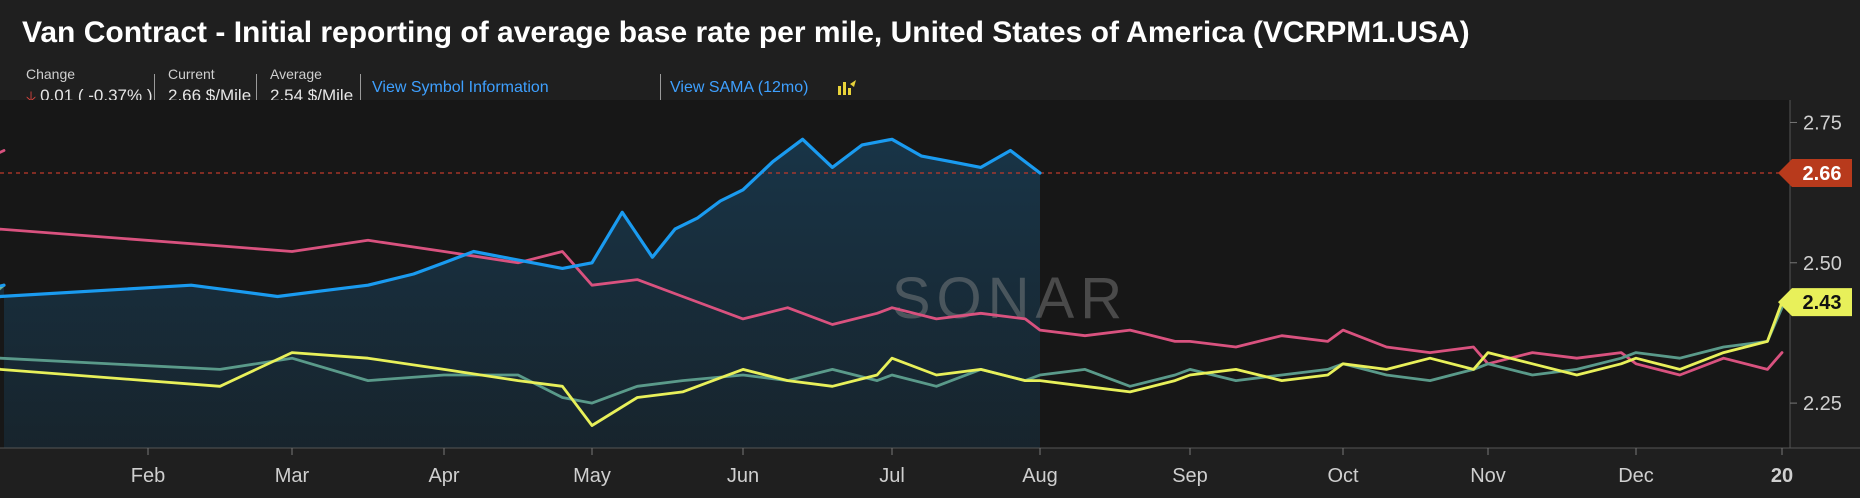 The height and width of the screenshot is (498, 1860). Describe the element at coordinates (1822, 123) in the screenshot. I see `y-tick-label: 2.75` at that location.